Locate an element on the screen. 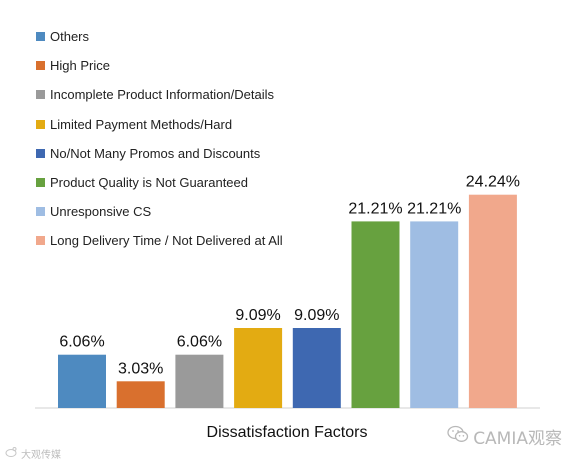  data-label-2: 3.03% is located at coordinates (140, 368).